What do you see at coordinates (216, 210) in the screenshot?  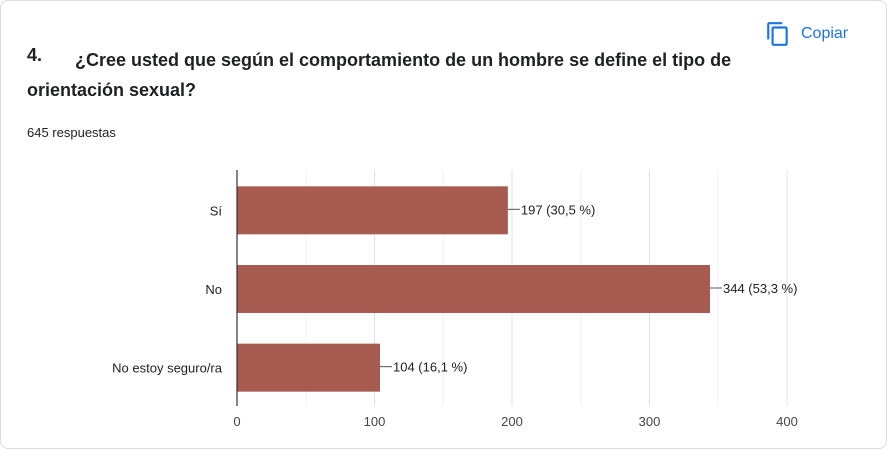 I see `category-label: Sí` at bounding box center [216, 210].